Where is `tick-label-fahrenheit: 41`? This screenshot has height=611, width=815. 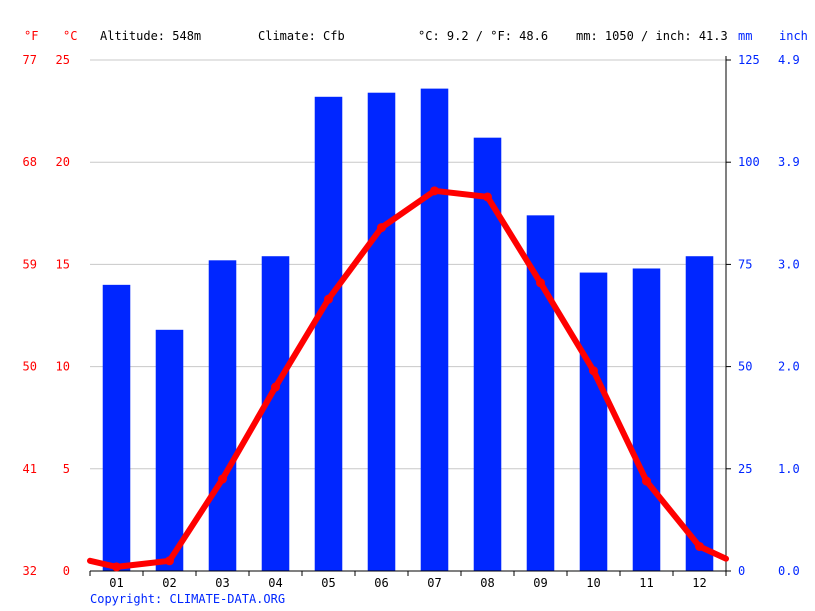 tick-label-fahrenheit: 41 is located at coordinates (30, 469).